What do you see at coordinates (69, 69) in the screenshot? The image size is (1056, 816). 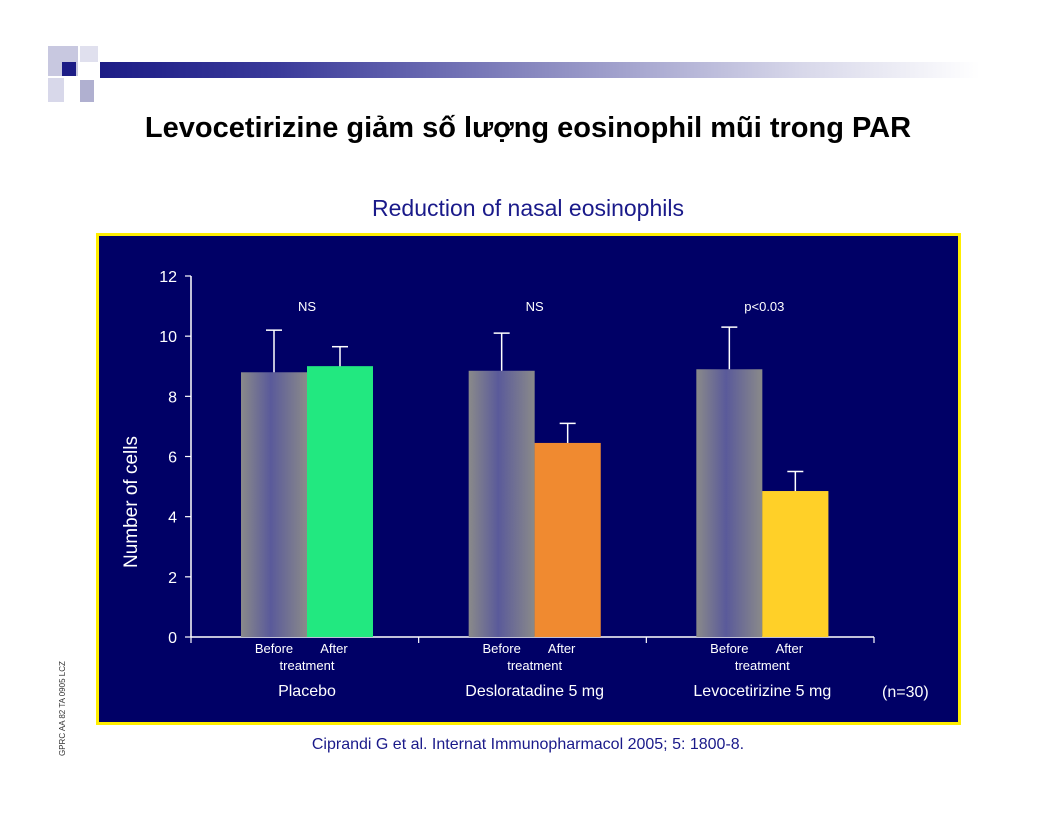 I see `header-square-dark` at bounding box center [69, 69].